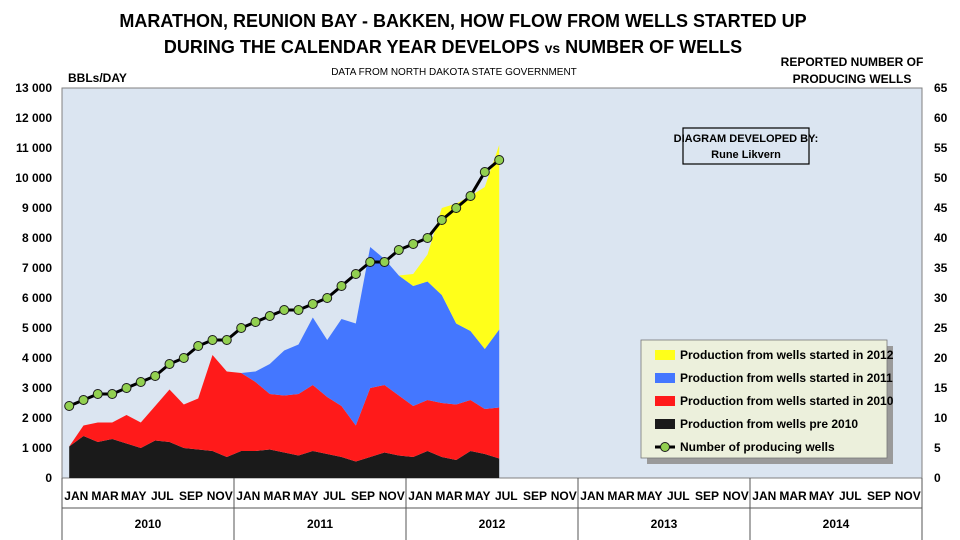  Describe the element at coordinates (941, 388) in the screenshot. I see `y-tick-label-right: 15` at that location.